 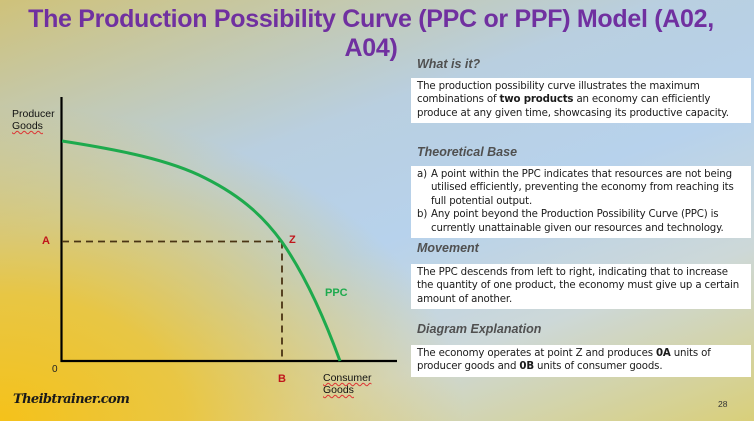 I want to click on y-axis-label: Producer Goods, so click(x=33, y=120).